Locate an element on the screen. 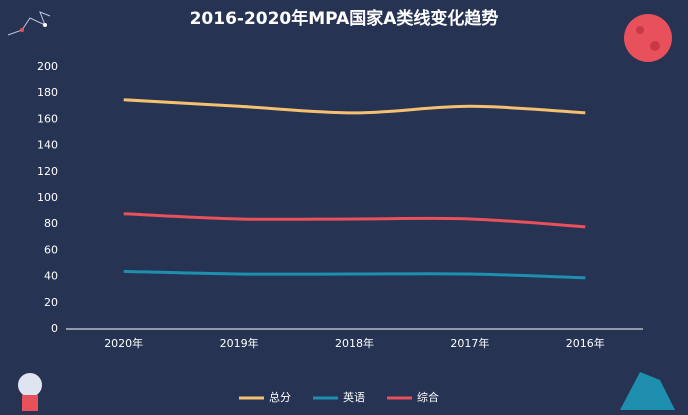 The height and width of the screenshot is (415, 688). y-tick-label: 80 is located at coordinates (51, 223).